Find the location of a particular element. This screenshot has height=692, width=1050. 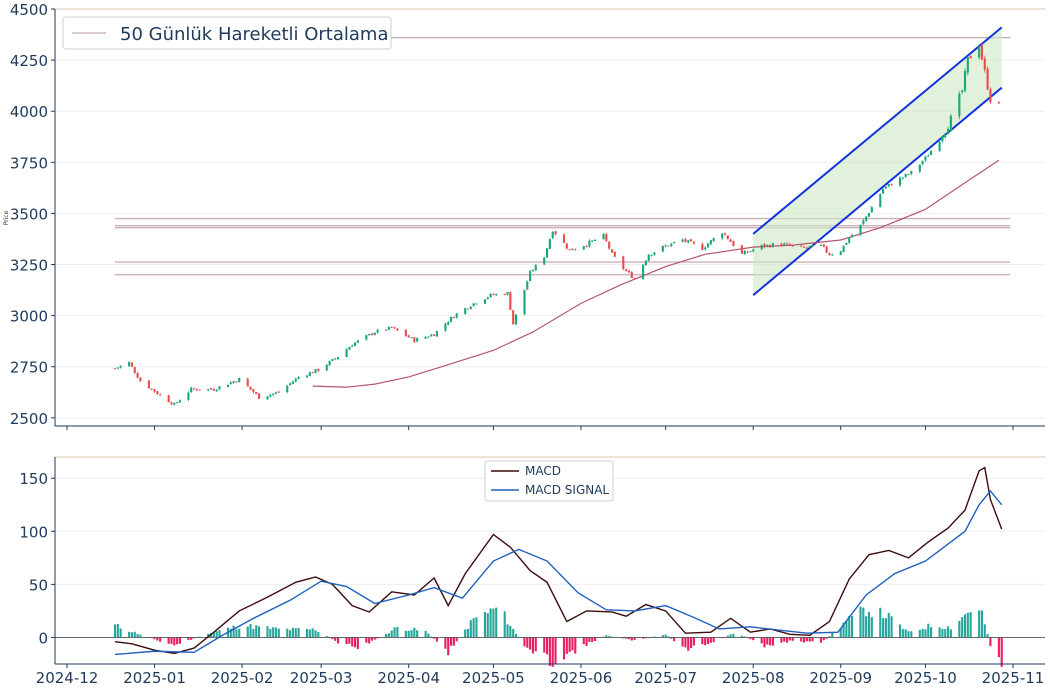

price-y-tick-label: 4250 is located at coordinates (29, 61).